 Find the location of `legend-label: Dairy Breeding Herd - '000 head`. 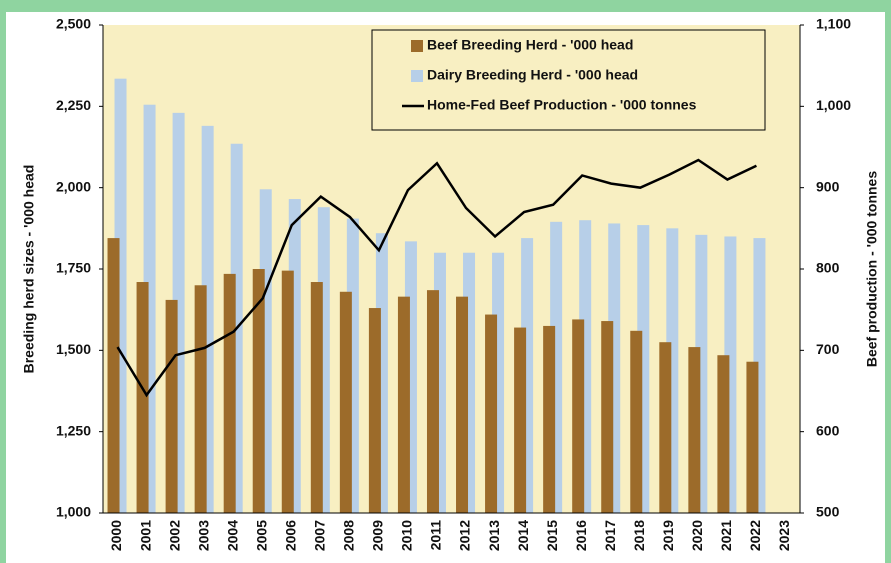

legend-label: Dairy Breeding Herd - '000 head is located at coordinates (532, 75).